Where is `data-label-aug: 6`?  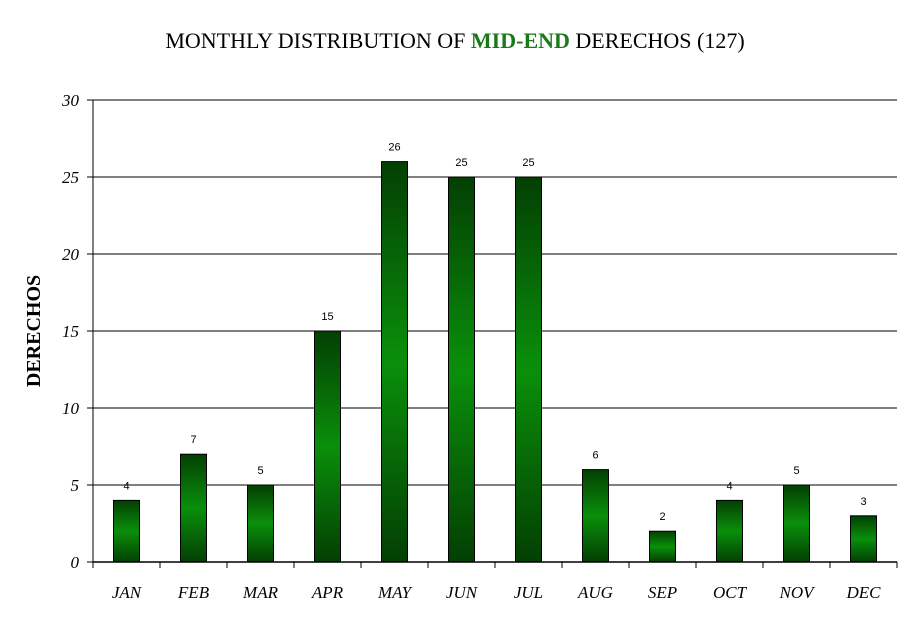
data-label-aug: 6 is located at coordinates (595, 456).